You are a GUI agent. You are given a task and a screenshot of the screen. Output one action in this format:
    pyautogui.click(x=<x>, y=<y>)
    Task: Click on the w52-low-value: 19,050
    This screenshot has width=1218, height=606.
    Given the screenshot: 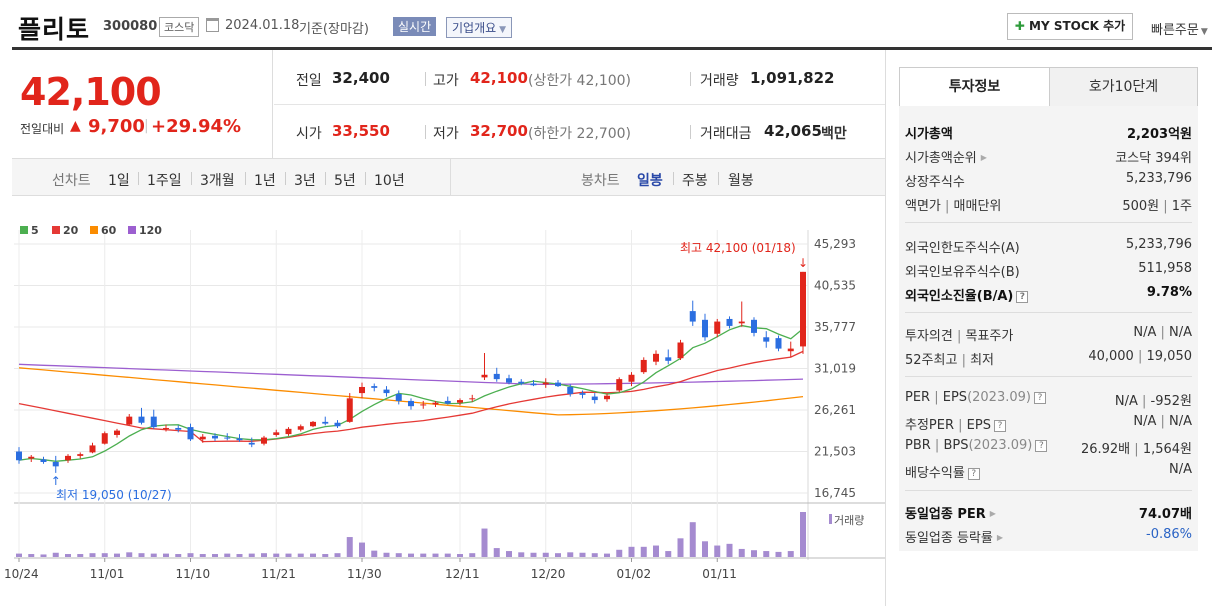 What is the action you would take?
    pyautogui.click(x=1169, y=356)
    